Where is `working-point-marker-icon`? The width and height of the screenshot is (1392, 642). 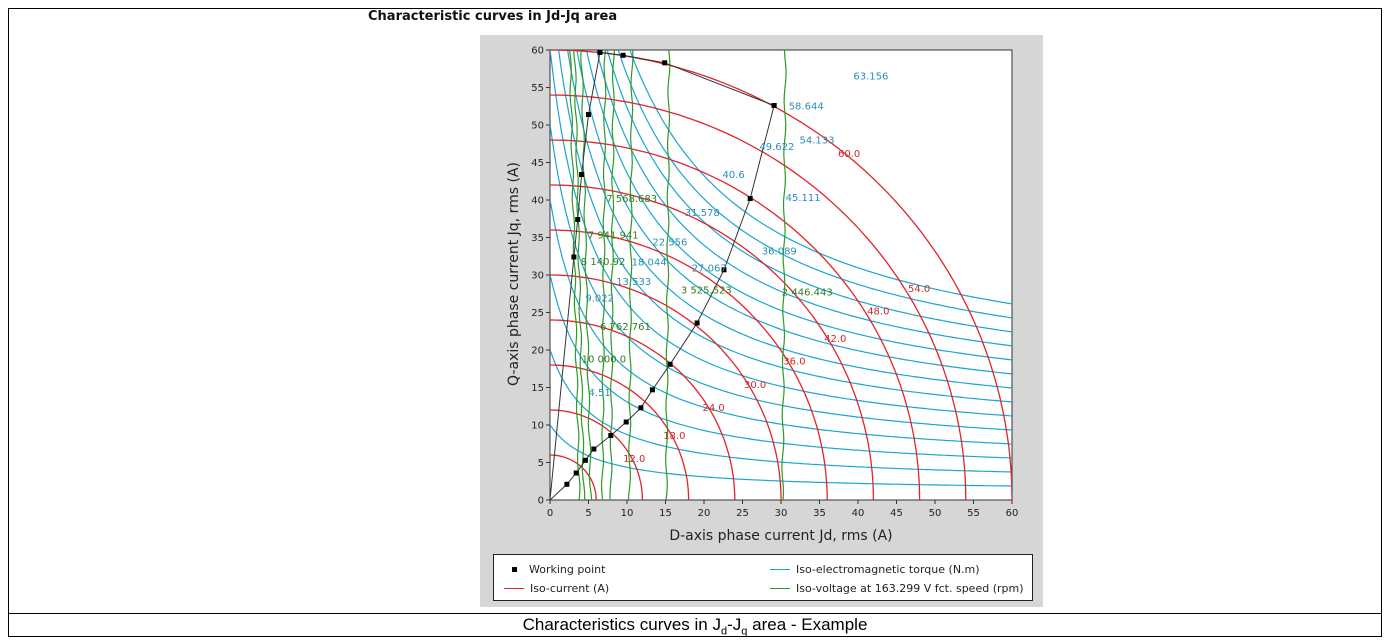 working-point-marker-icon is located at coordinates (514, 569).